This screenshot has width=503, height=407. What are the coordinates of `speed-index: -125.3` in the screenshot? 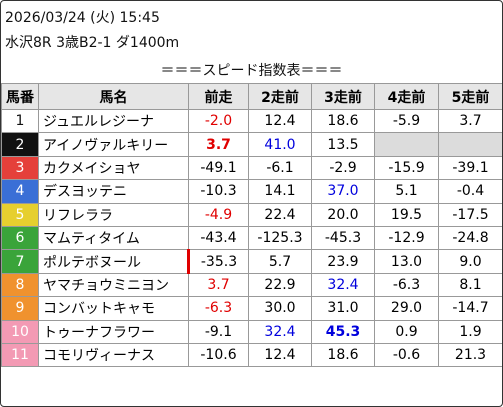 It's located at (280, 238).